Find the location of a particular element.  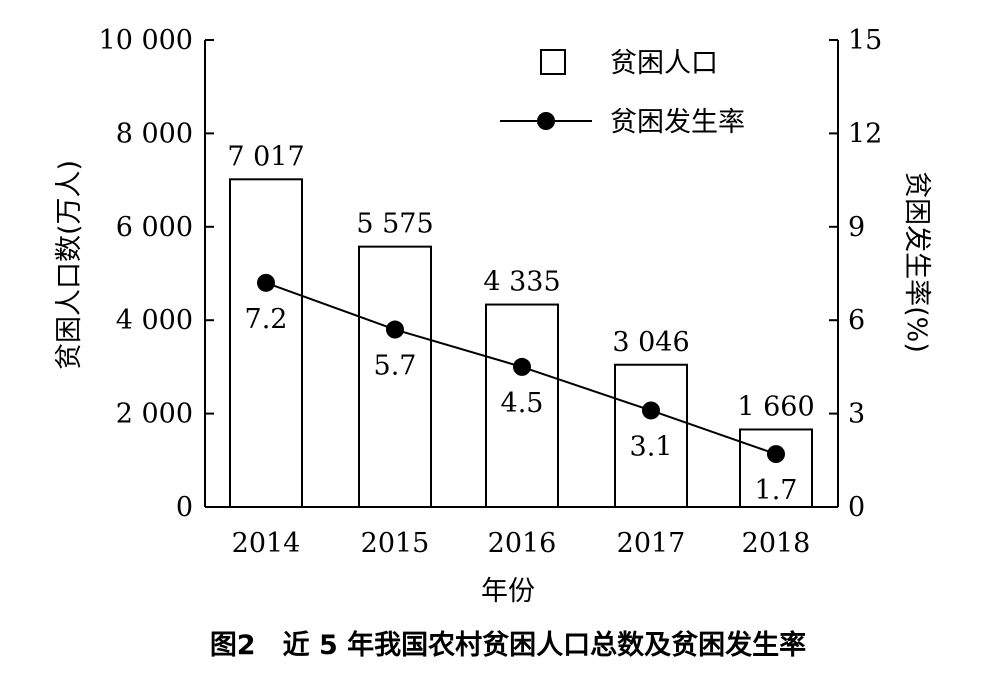

bar-value-label: 5 575 is located at coordinates (394, 224).